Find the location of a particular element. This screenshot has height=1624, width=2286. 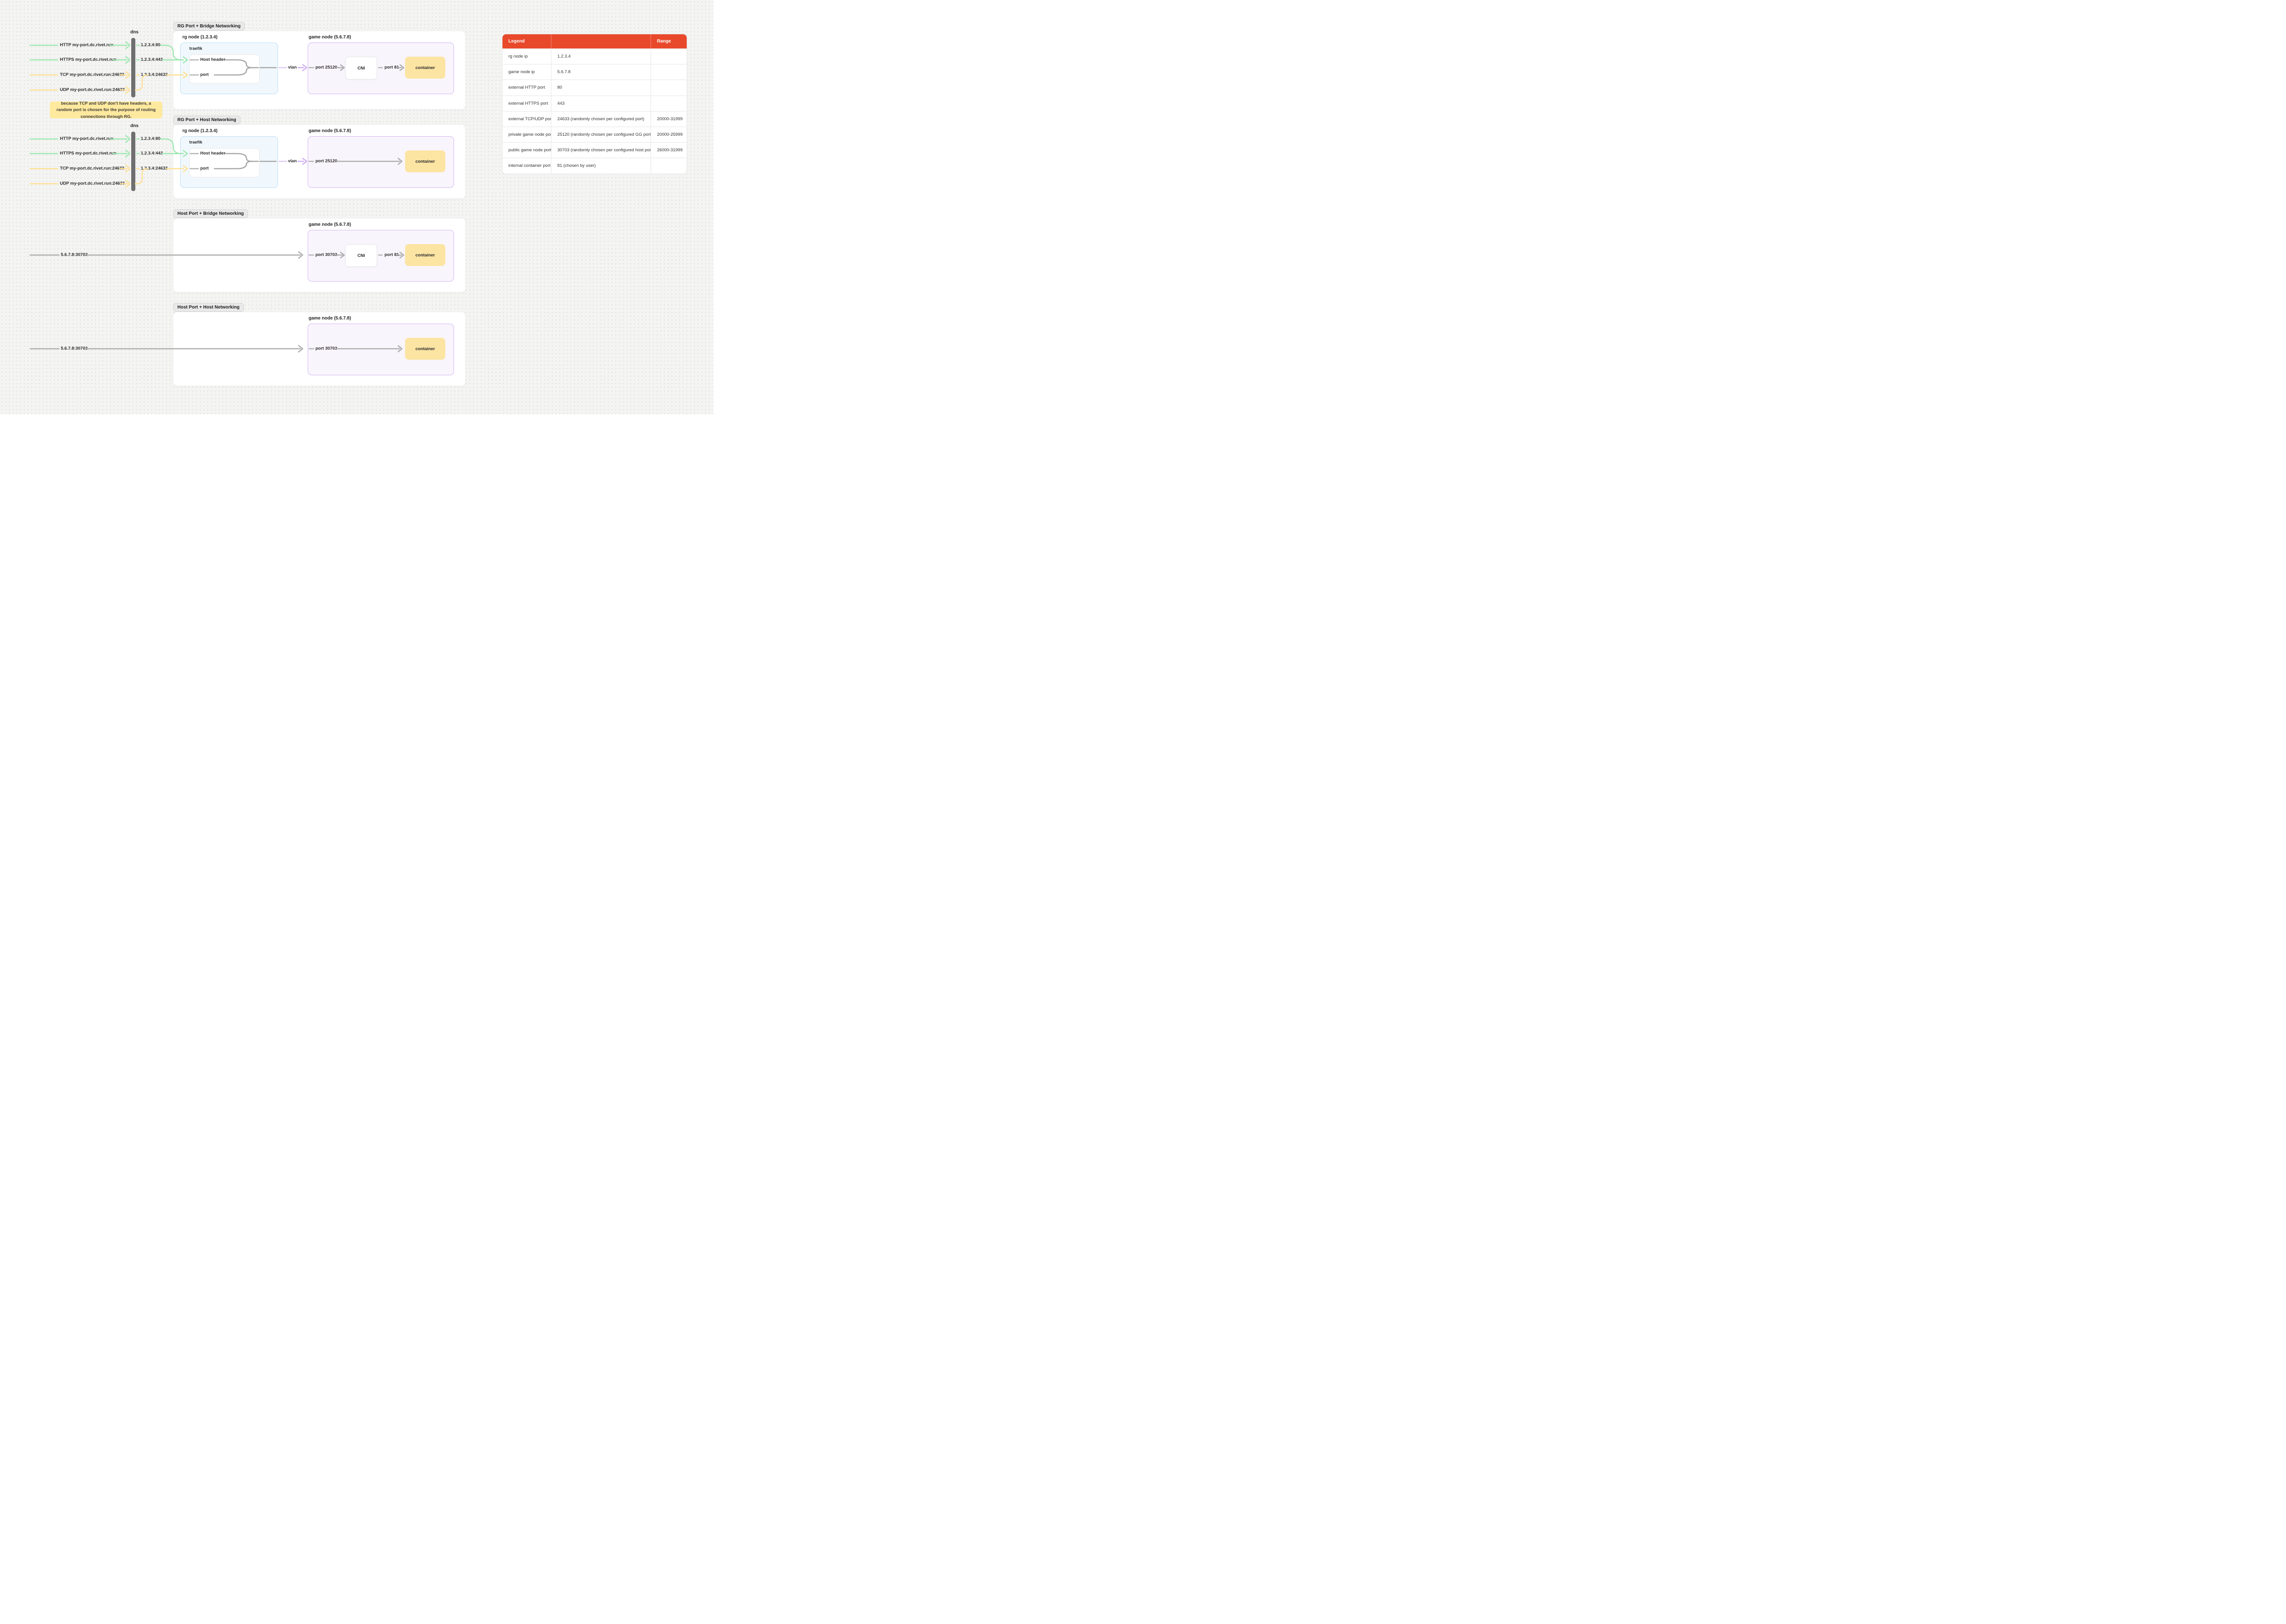

table-cell: 1.2.3.4 is located at coordinates (601, 56).